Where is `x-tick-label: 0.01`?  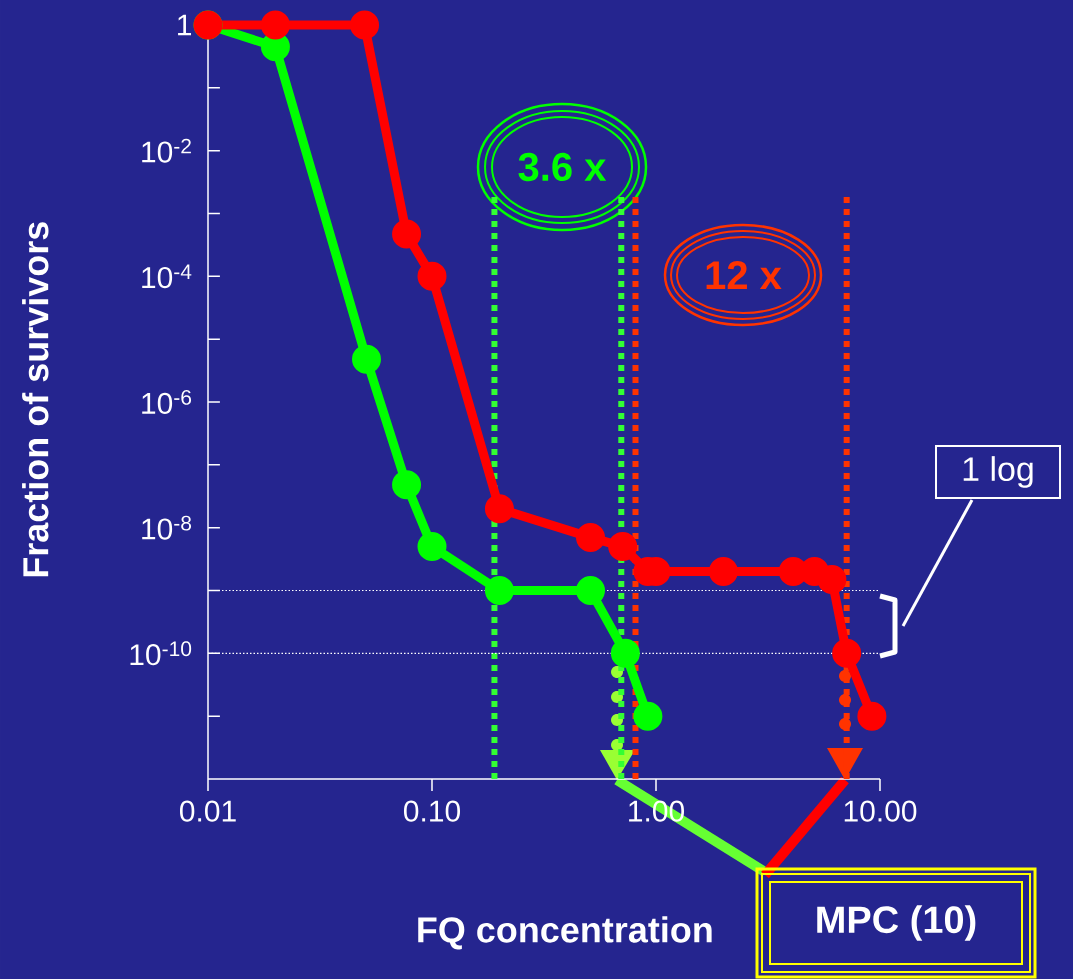
x-tick-label: 0.01 is located at coordinates (207, 811).